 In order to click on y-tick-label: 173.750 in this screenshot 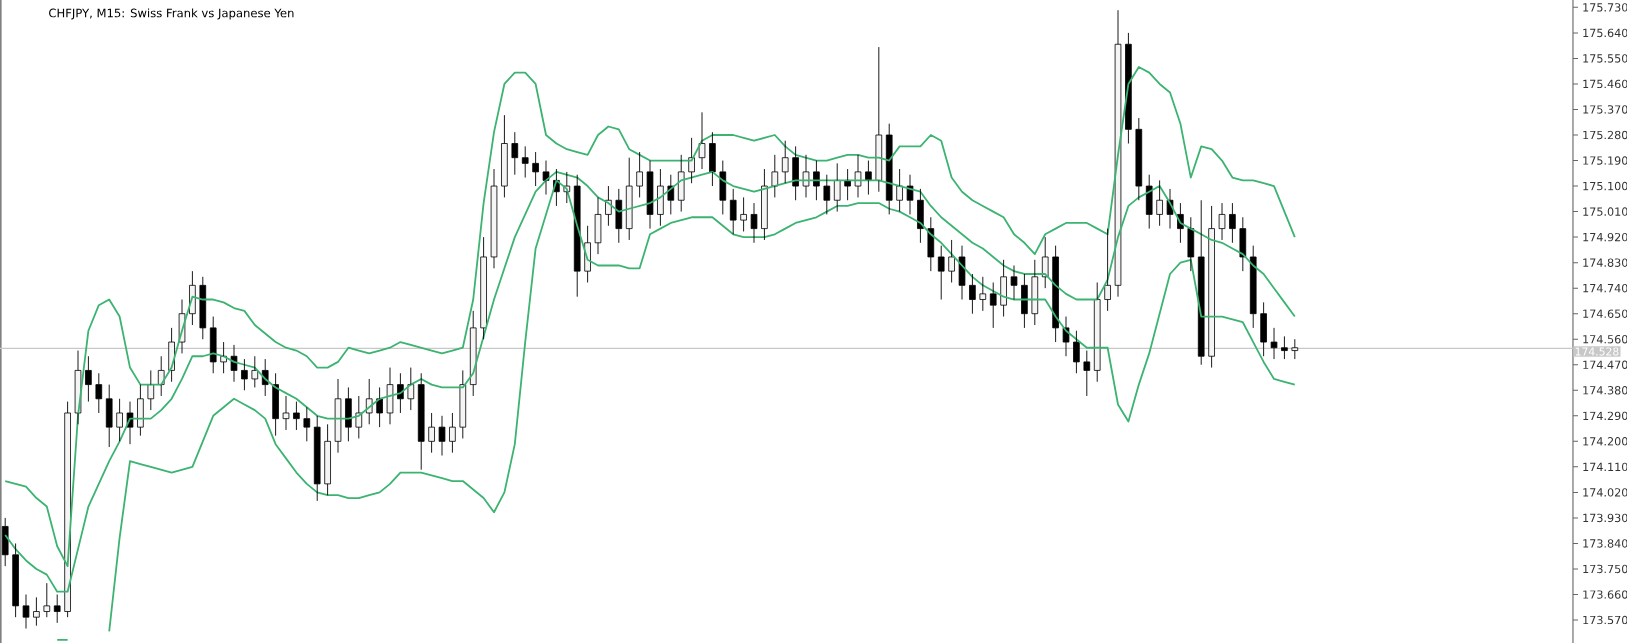, I will do `click(1605, 569)`.